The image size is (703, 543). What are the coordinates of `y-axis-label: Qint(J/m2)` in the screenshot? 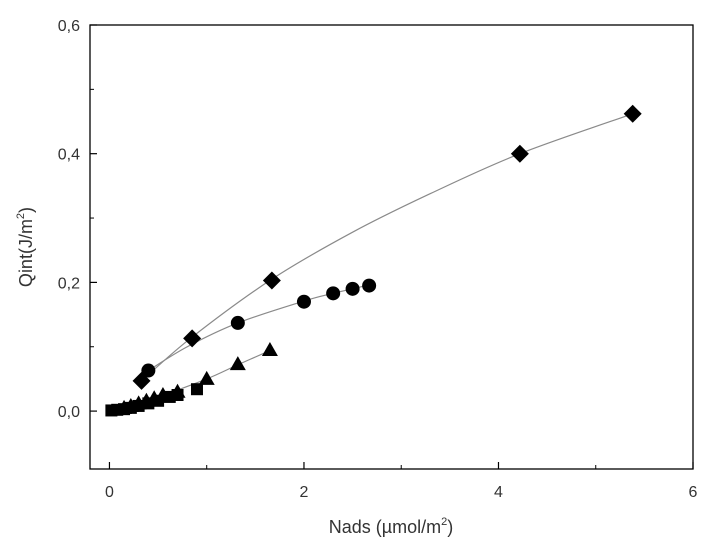 It's located at (25, 247).